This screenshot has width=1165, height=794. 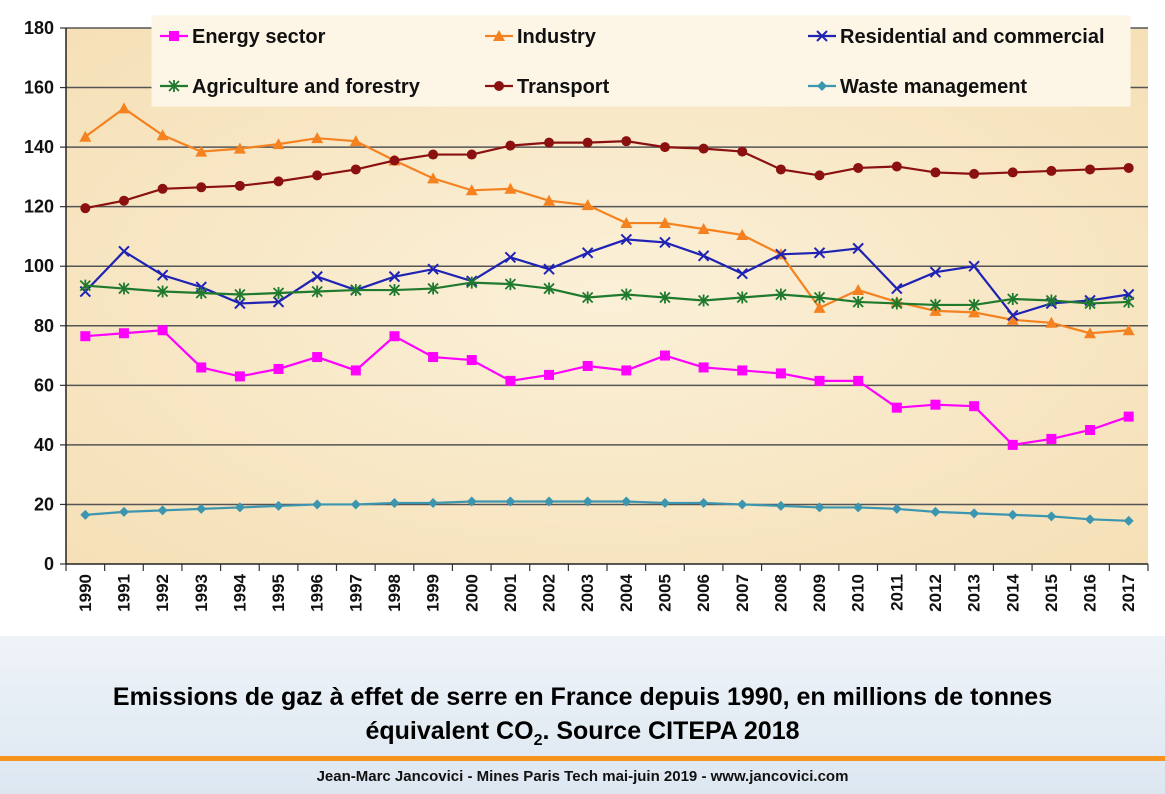 I want to click on legend-entry-transport: Transport, so click(x=547, y=87).